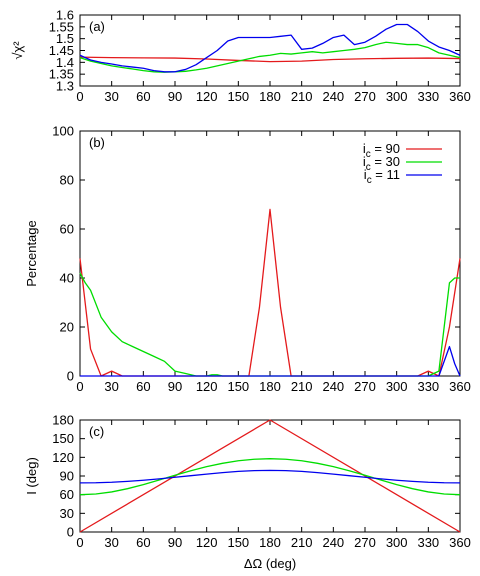  Describe the element at coordinates (63, 420) in the screenshot. I see `y-tick-label: 180` at that location.